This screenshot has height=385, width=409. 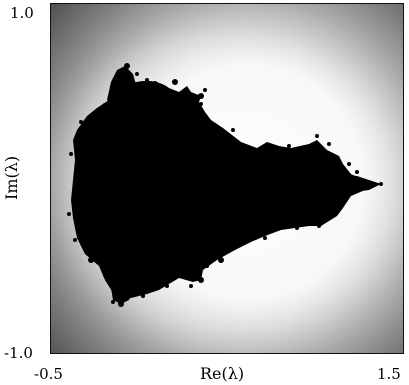 What do you see at coordinates (22, 13) in the screenshot?
I see `y-axis-max-label: 1.0` at bounding box center [22, 13].